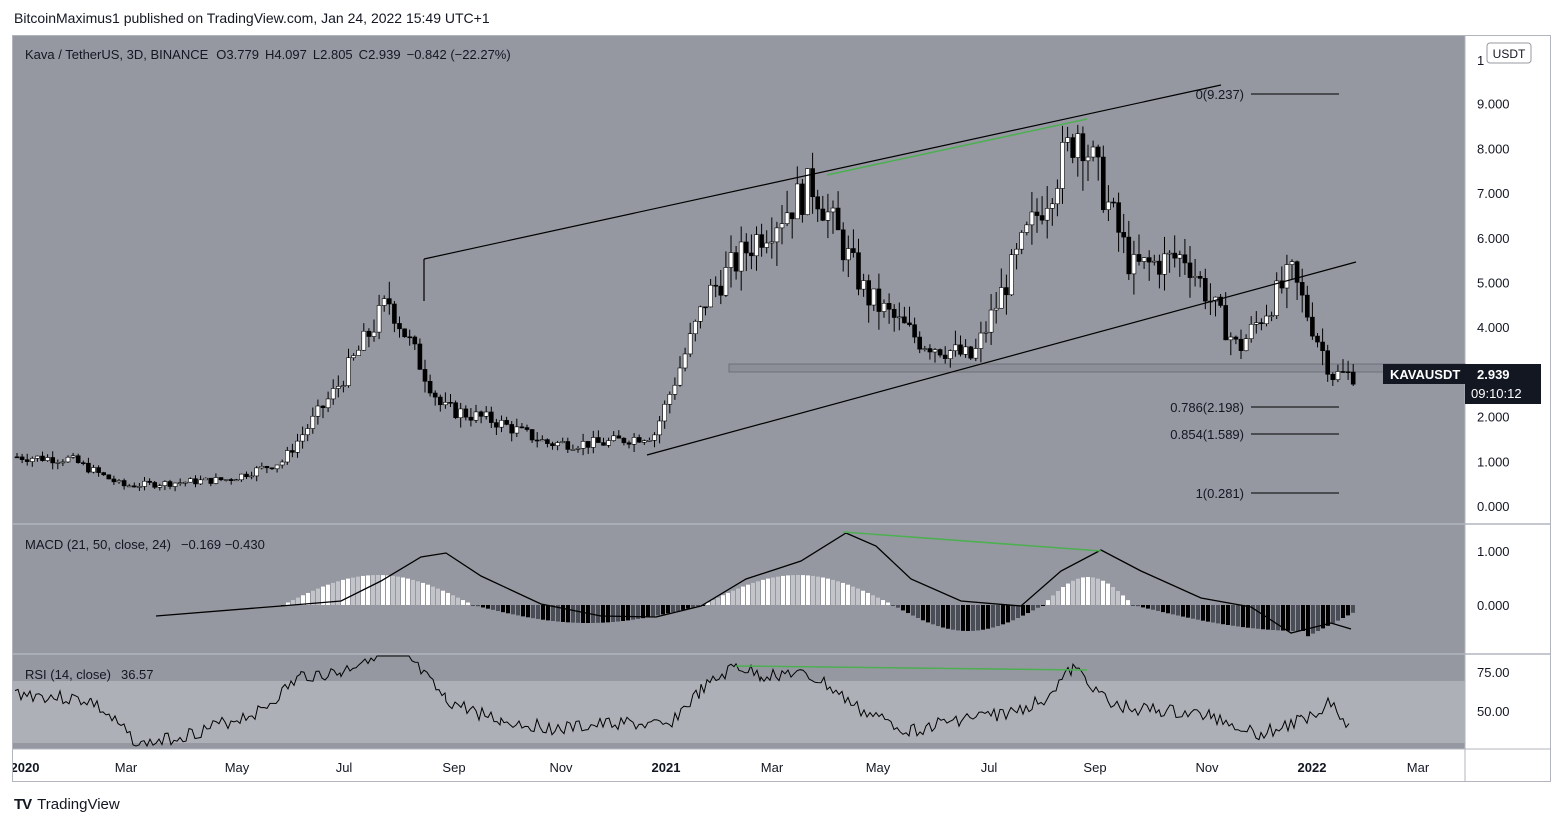 The image size is (1562, 827). What do you see at coordinates (1220, 94) in the screenshot?
I see `fib-label-0: 0(9.237)` at bounding box center [1220, 94].